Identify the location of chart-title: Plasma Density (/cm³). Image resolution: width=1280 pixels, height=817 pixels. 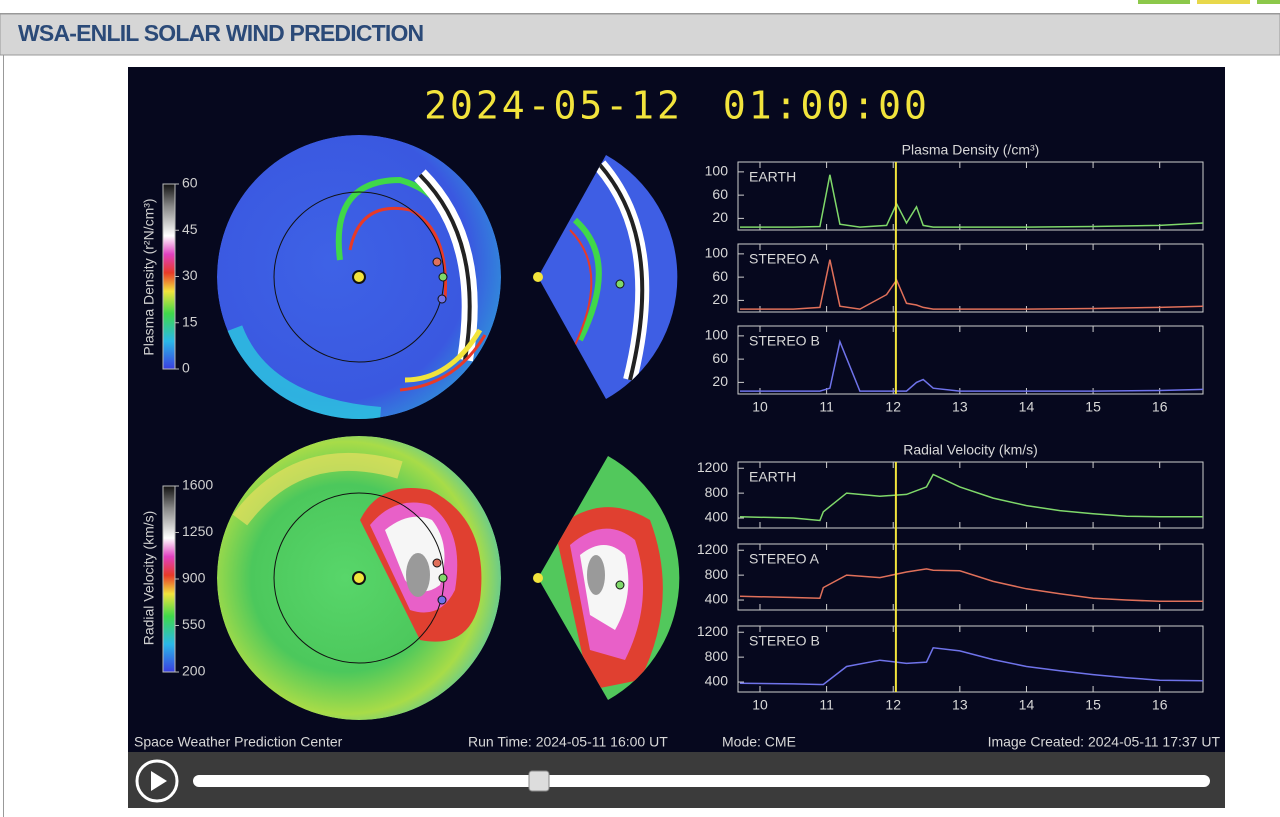
(971, 150).